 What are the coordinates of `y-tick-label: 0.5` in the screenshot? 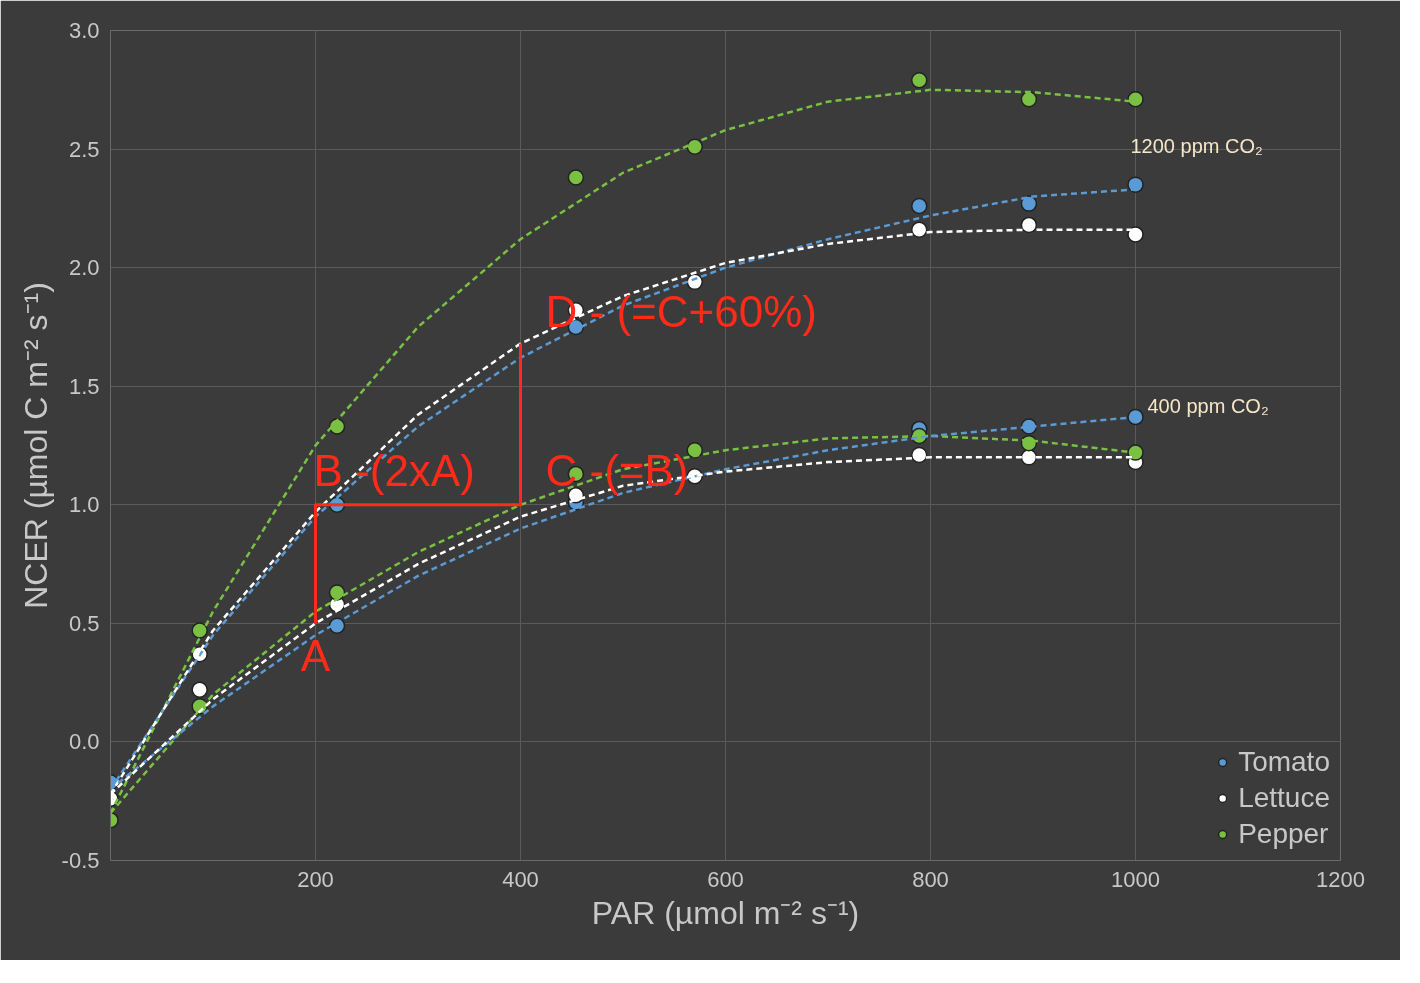 It's located at (84, 623).